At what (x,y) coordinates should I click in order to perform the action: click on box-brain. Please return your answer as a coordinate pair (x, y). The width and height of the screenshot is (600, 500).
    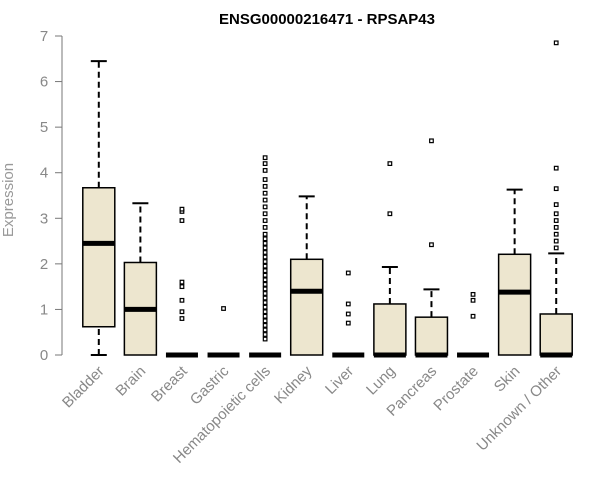
    Looking at the image, I should click on (140, 279).